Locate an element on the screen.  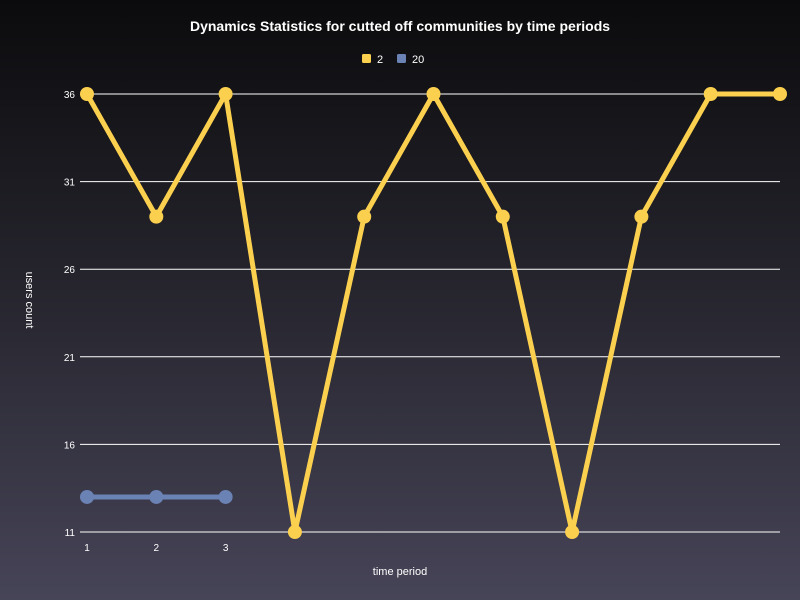
x-axis-label: time period is located at coordinates (400, 572).